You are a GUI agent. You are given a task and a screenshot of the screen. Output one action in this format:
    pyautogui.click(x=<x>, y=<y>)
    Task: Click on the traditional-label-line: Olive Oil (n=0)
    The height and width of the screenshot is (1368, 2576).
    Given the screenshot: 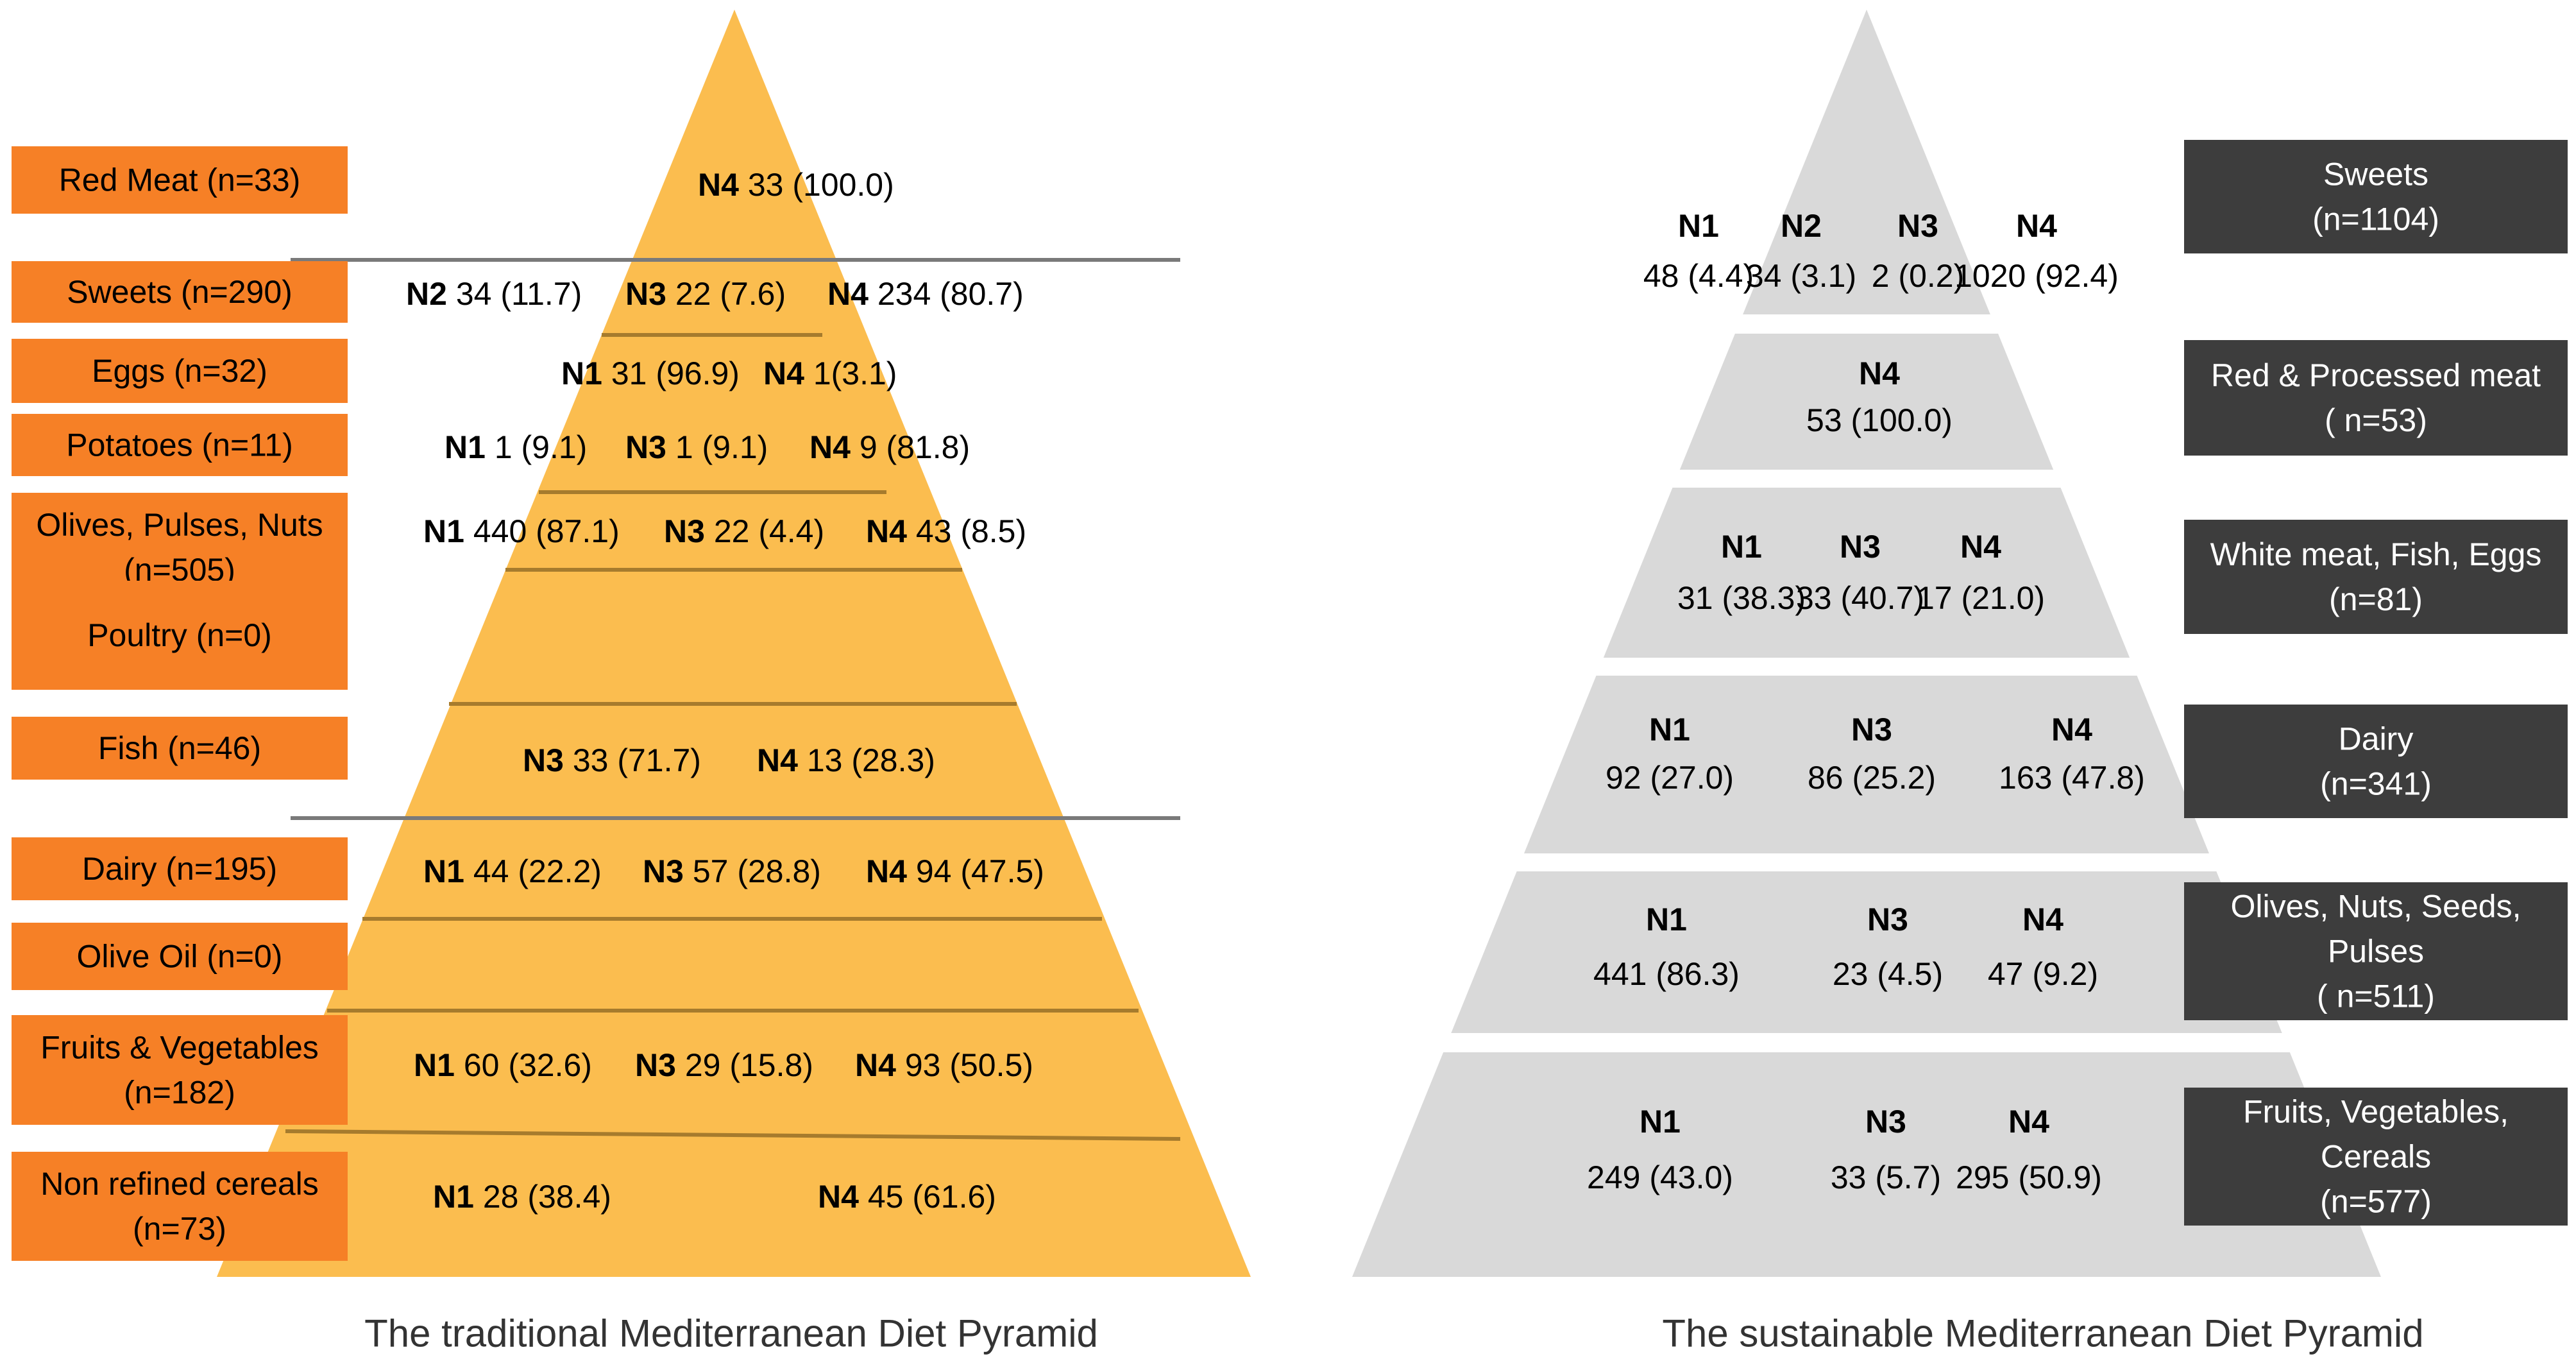 What is the action you would take?
    pyautogui.click(x=180, y=957)
    